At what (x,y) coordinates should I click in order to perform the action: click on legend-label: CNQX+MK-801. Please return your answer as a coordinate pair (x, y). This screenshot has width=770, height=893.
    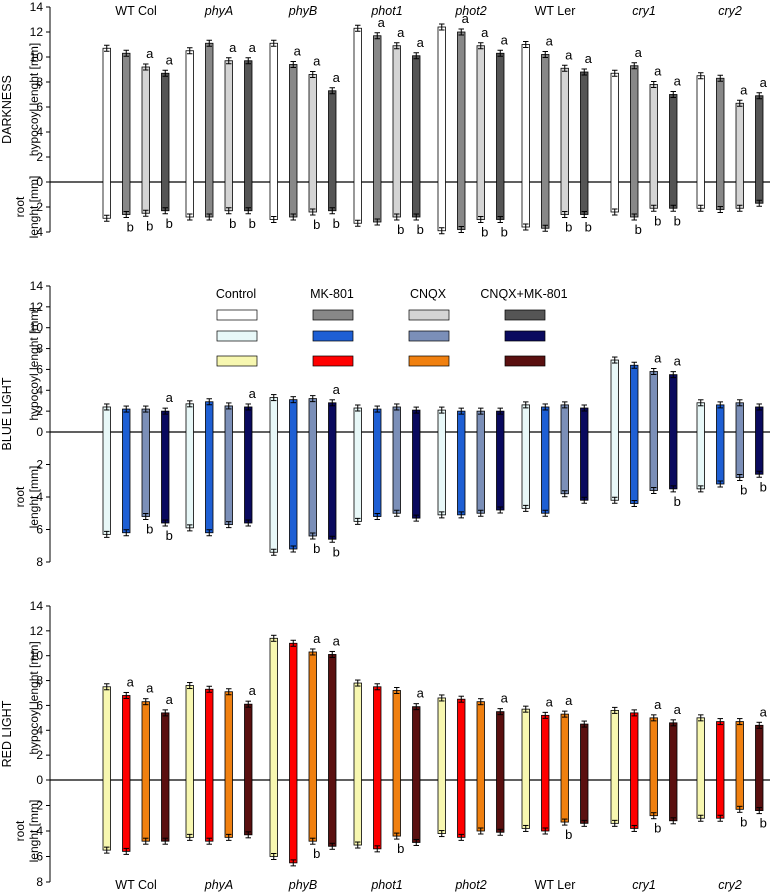
    Looking at the image, I should click on (523, 294).